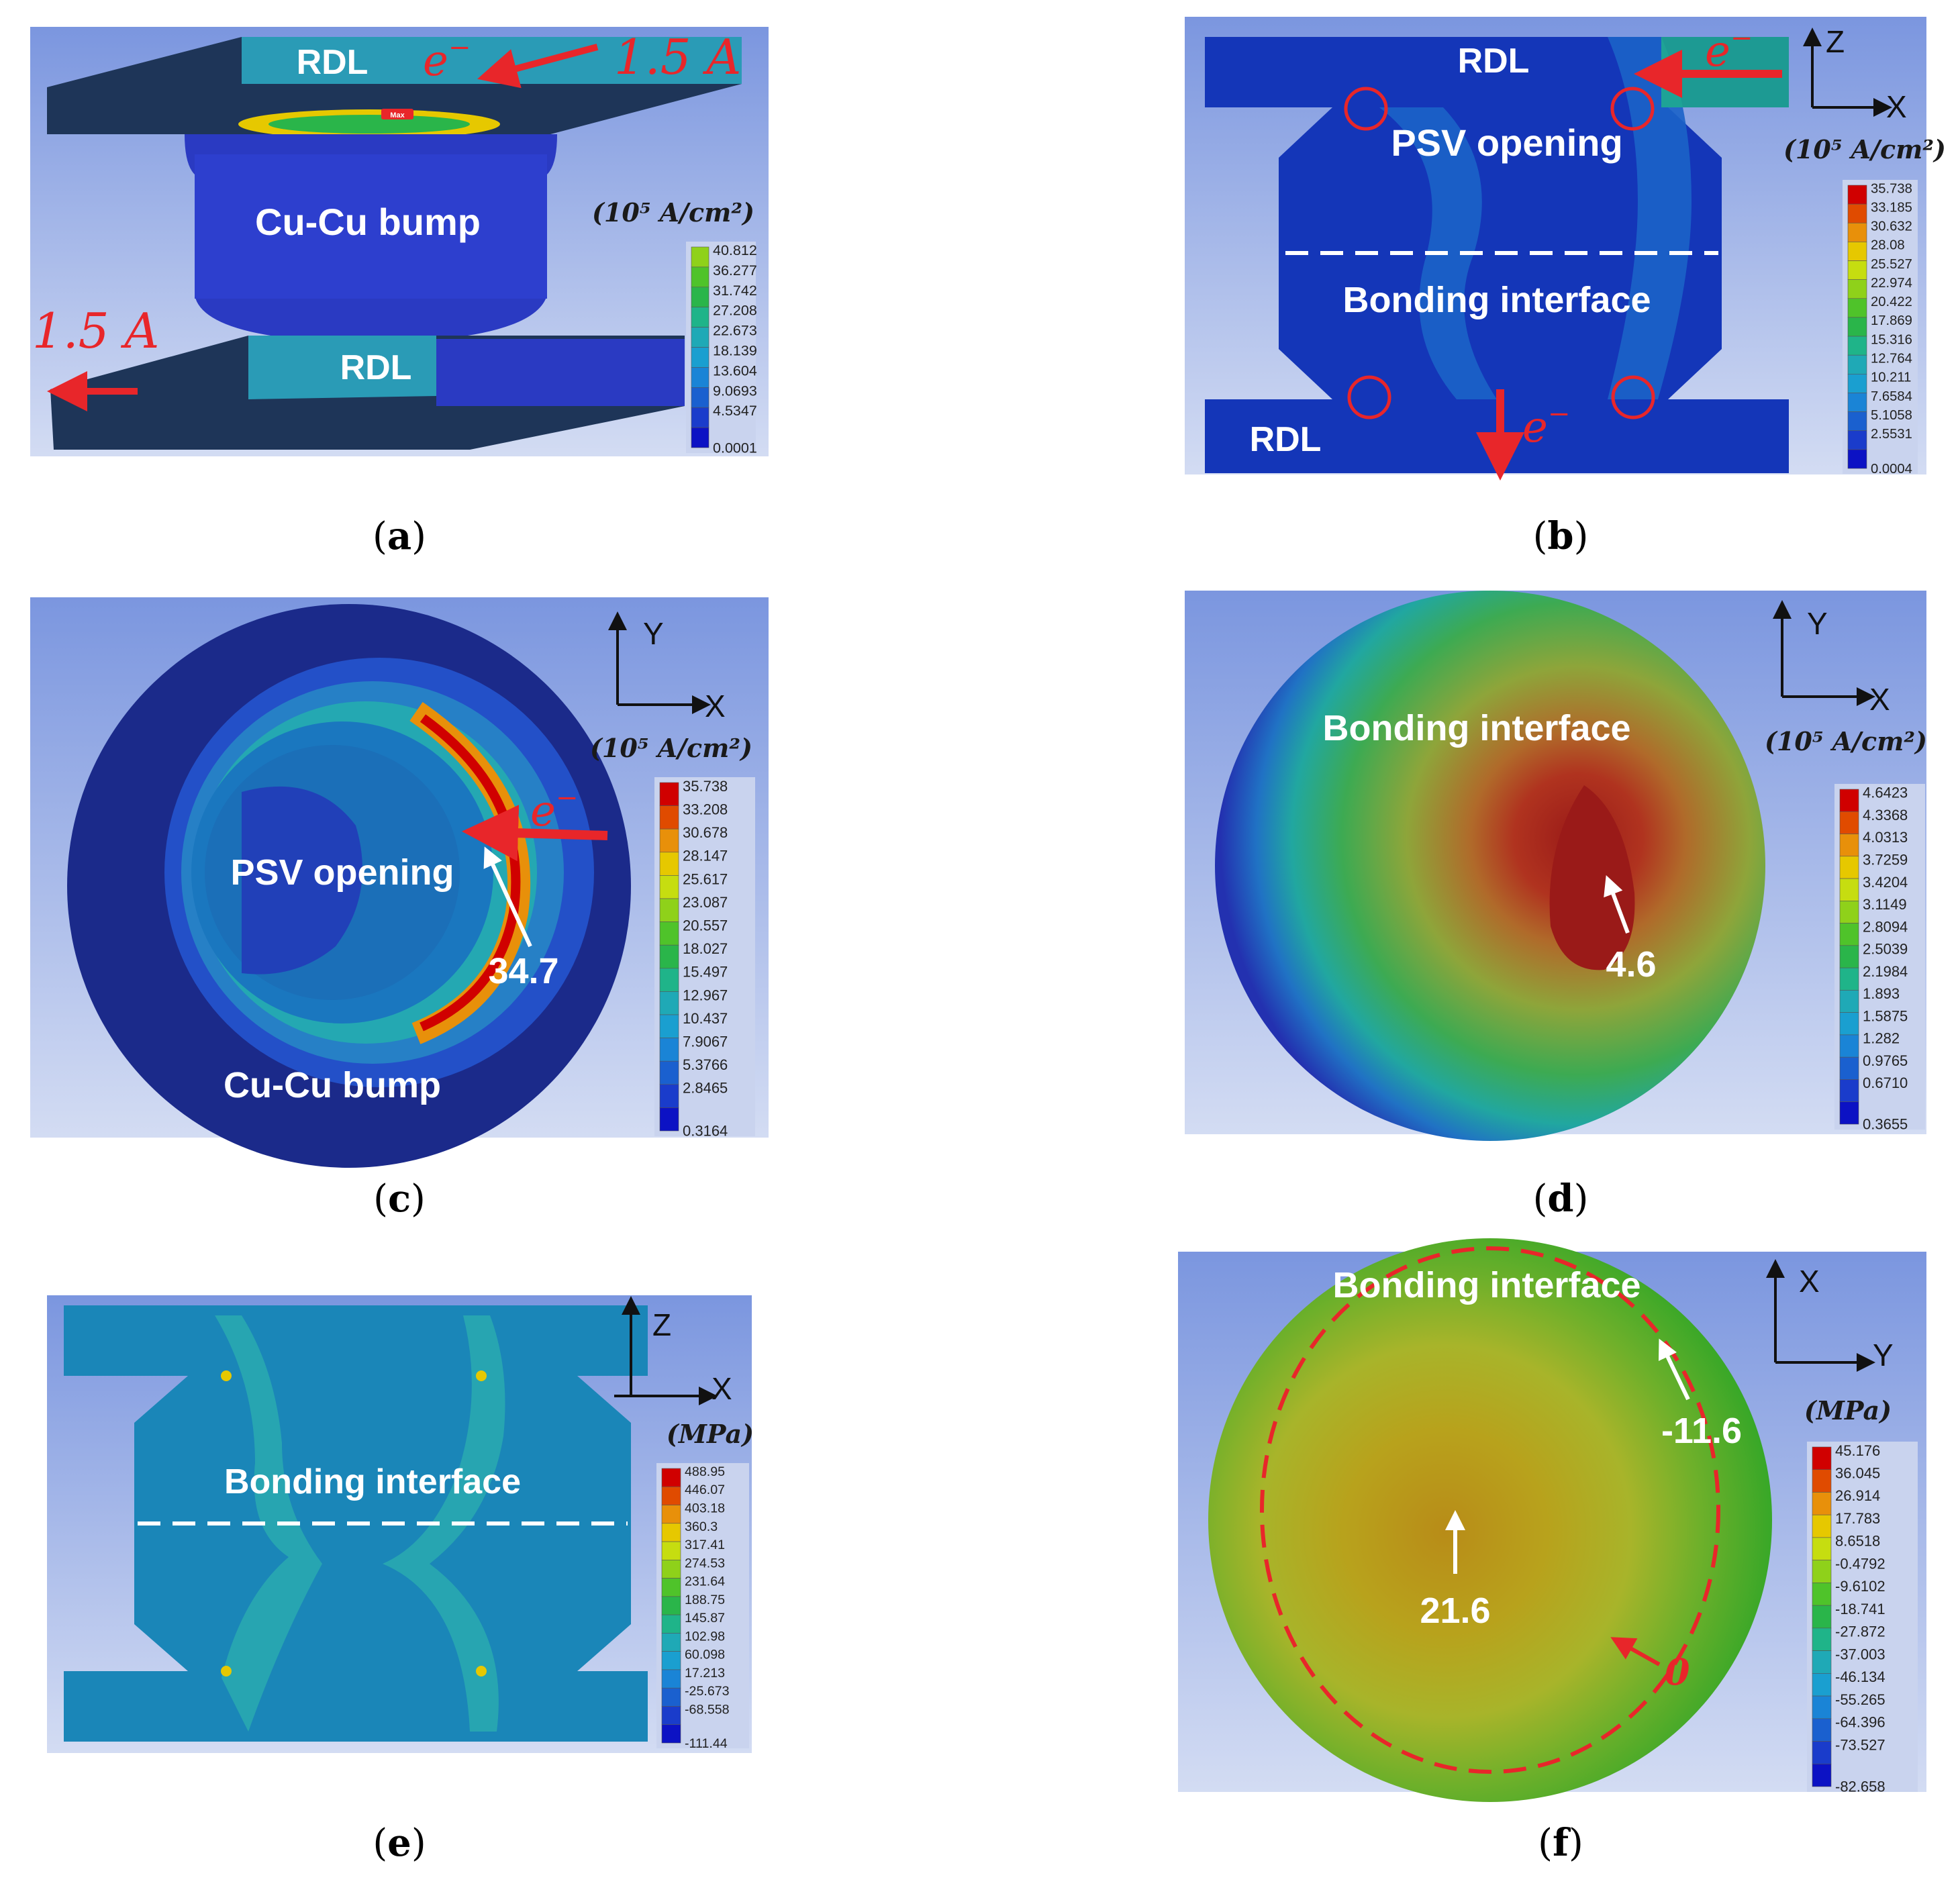  Describe the element at coordinates (444, 1523) in the screenshot. I see `panel-e-stress-path-right` at that location.